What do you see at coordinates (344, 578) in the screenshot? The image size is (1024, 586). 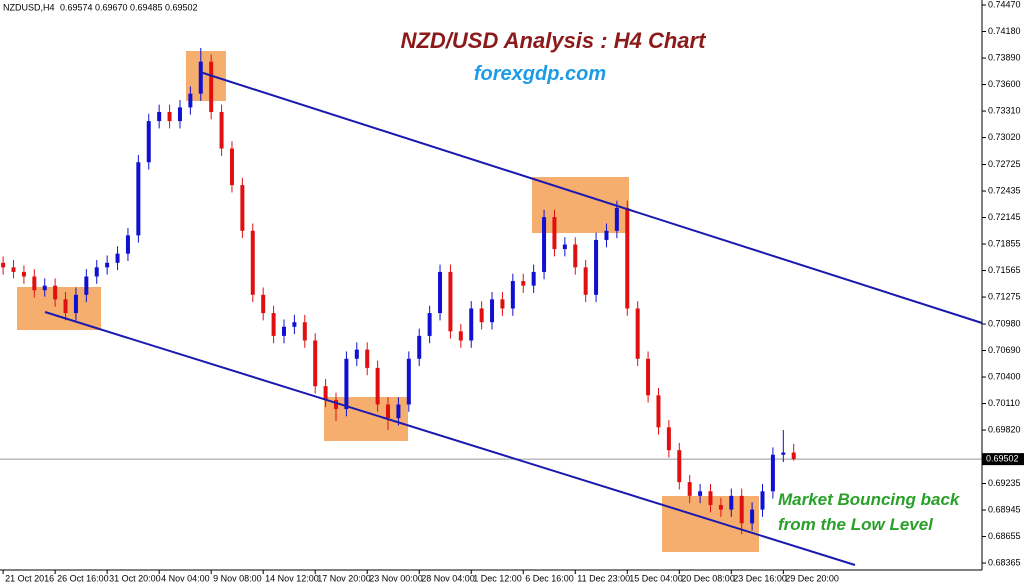 I see `x-tick-label: 17 Nov 20:00` at bounding box center [344, 578].